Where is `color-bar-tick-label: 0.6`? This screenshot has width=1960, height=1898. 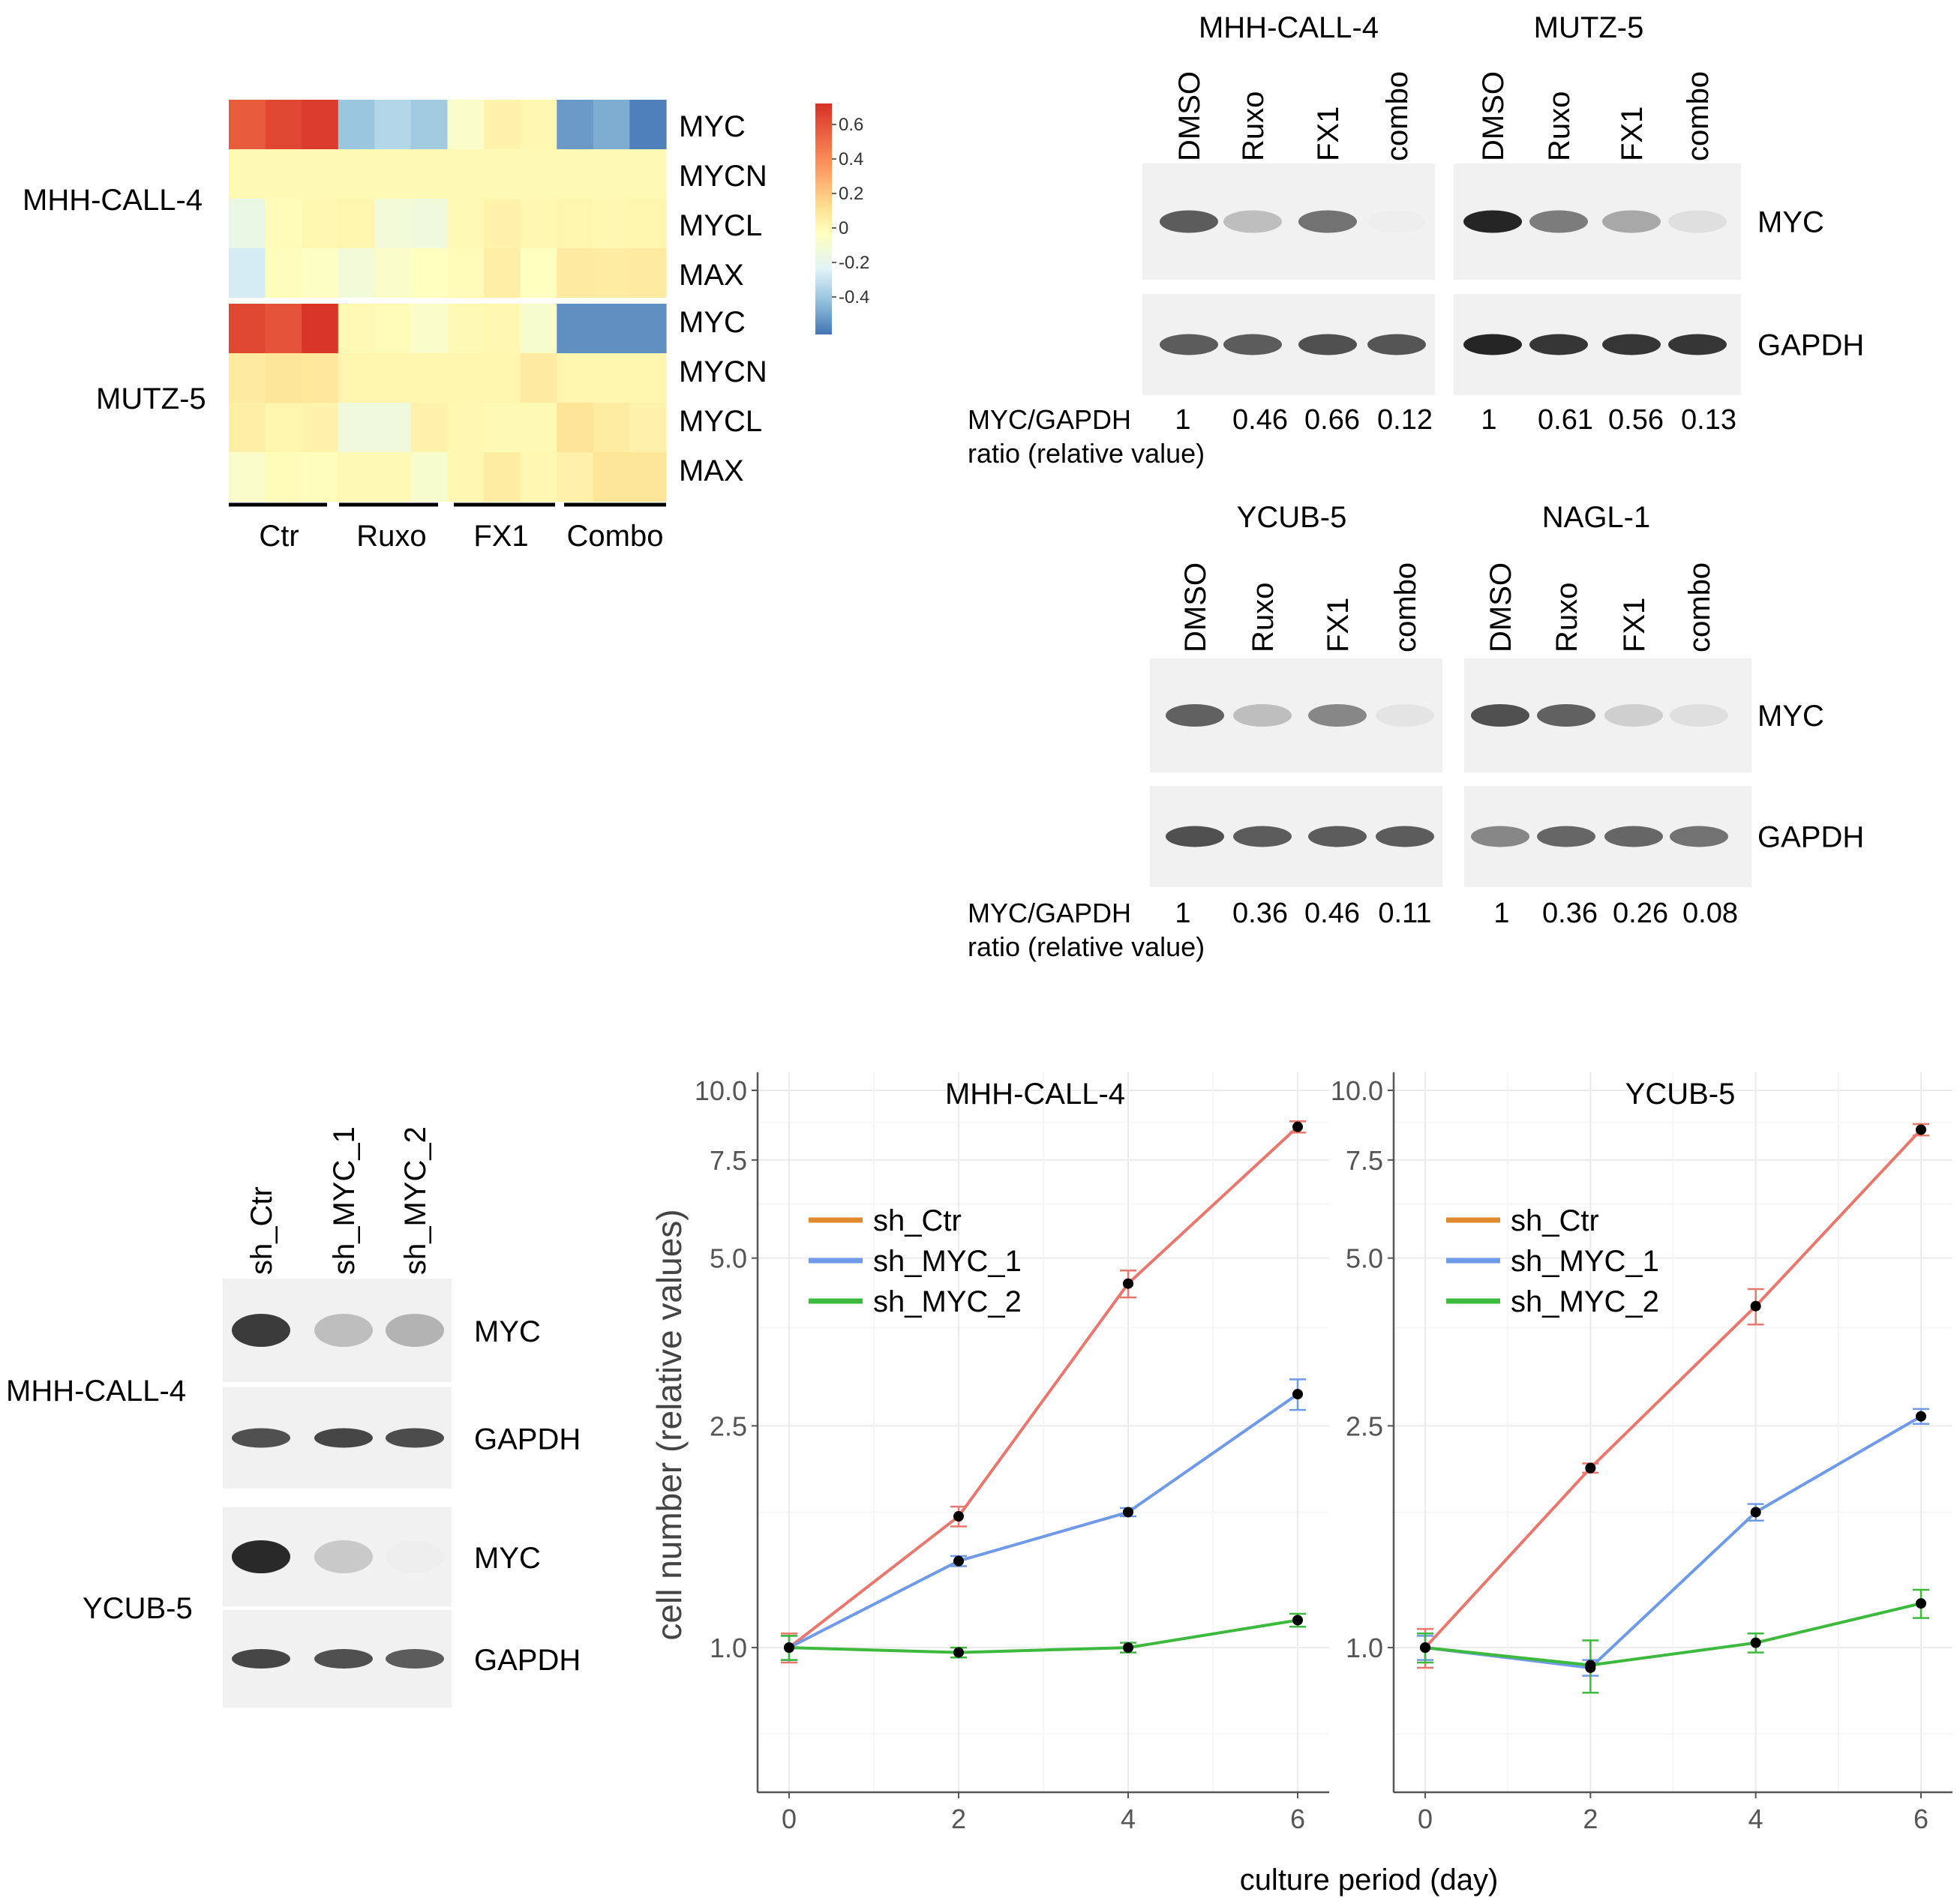
color-bar-tick-label: 0.6 is located at coordinates (851, 125).